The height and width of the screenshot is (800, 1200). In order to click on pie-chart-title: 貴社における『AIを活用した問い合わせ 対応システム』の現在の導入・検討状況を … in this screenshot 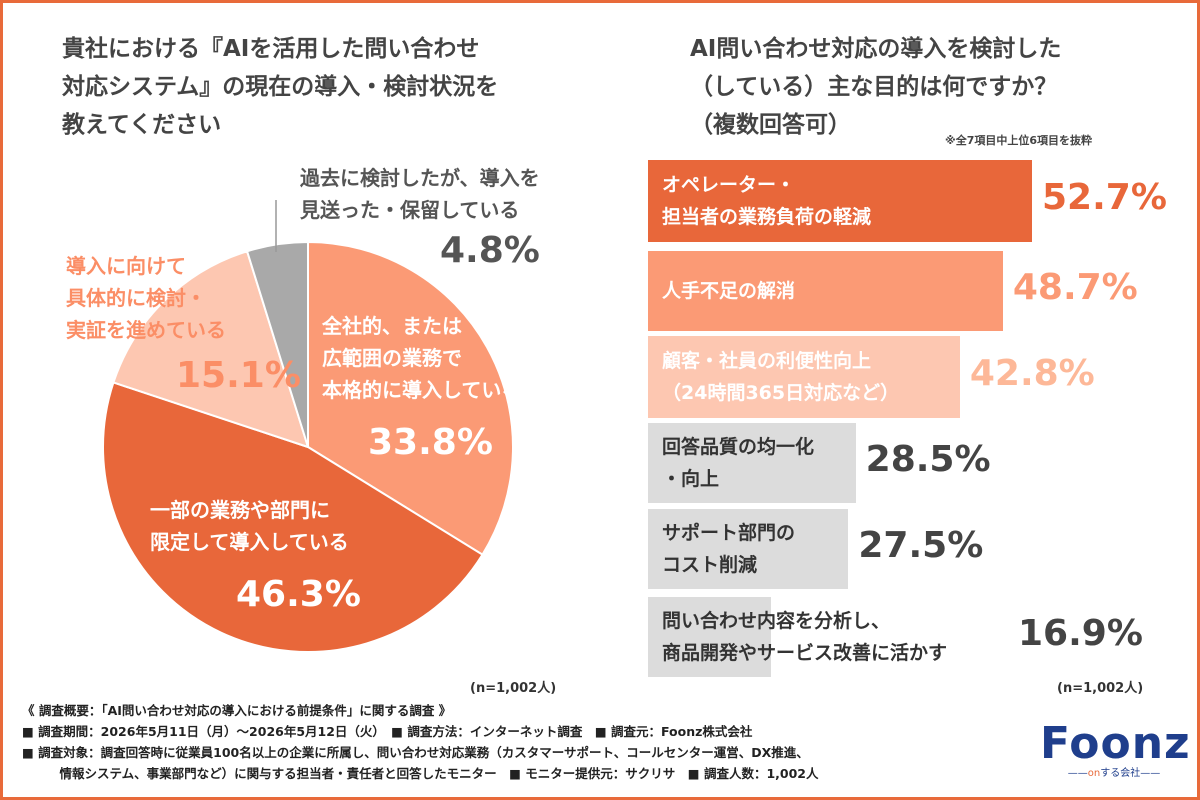, I will do `click(280, 87)`.